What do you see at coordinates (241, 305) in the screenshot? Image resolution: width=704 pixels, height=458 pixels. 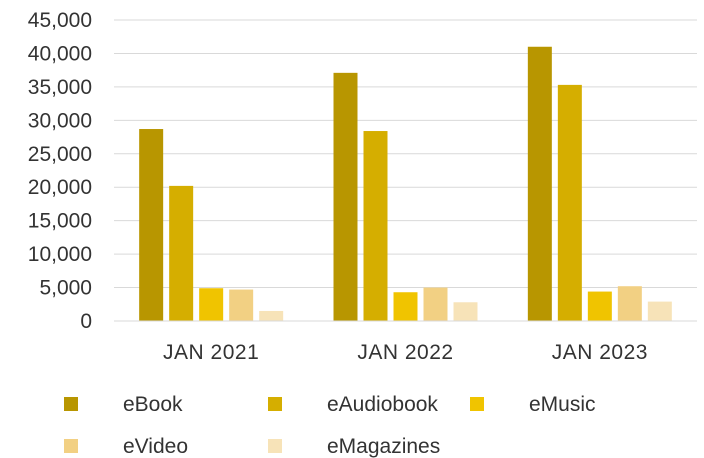 I see `bar-evideo-jan-2021` at bounding box center [241, 305].